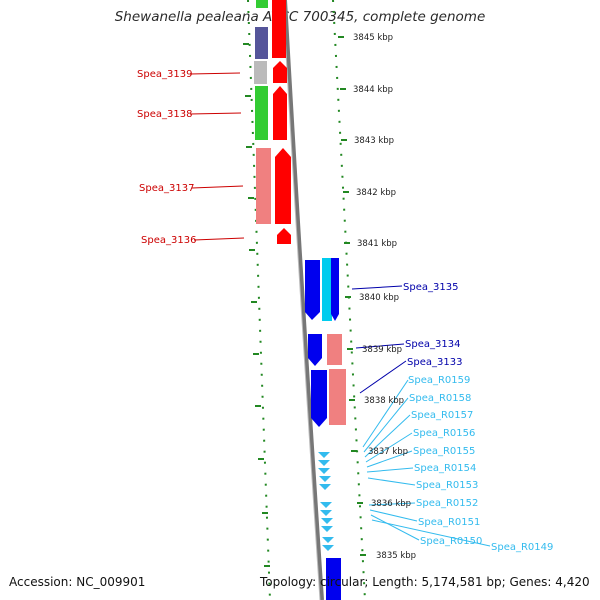  What do you see at coordinates (337, 397) in the screenshot?
I see `pink-gene-spea3133` at bounding box center [337, 397].